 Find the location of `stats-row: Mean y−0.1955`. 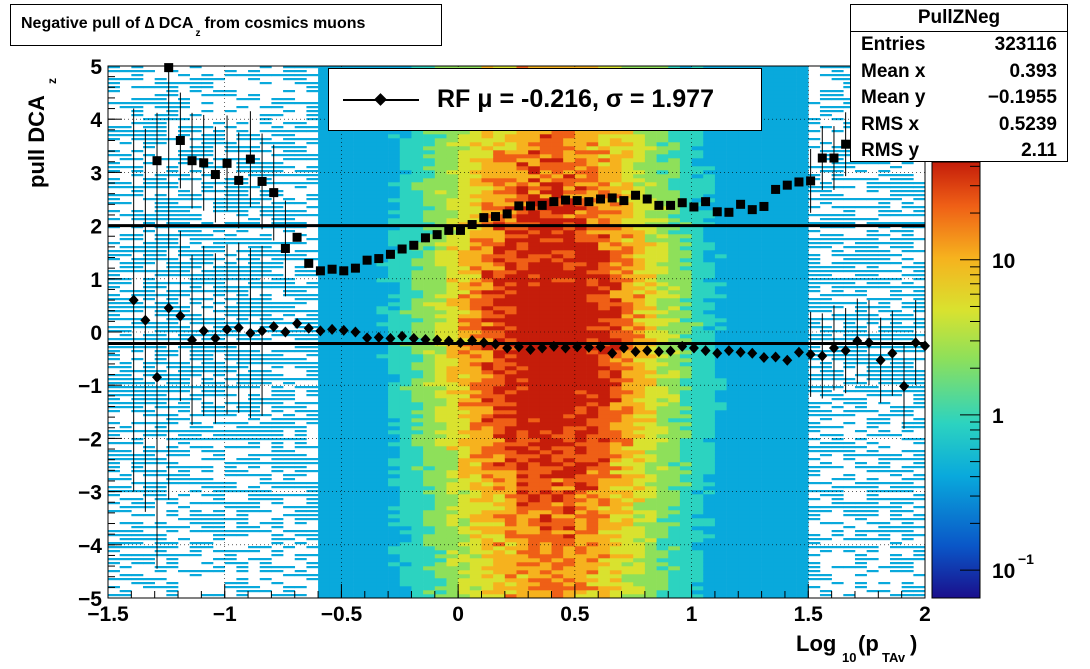

stats-row: Mean y−0.1955 is located at coordinates (959, 98).